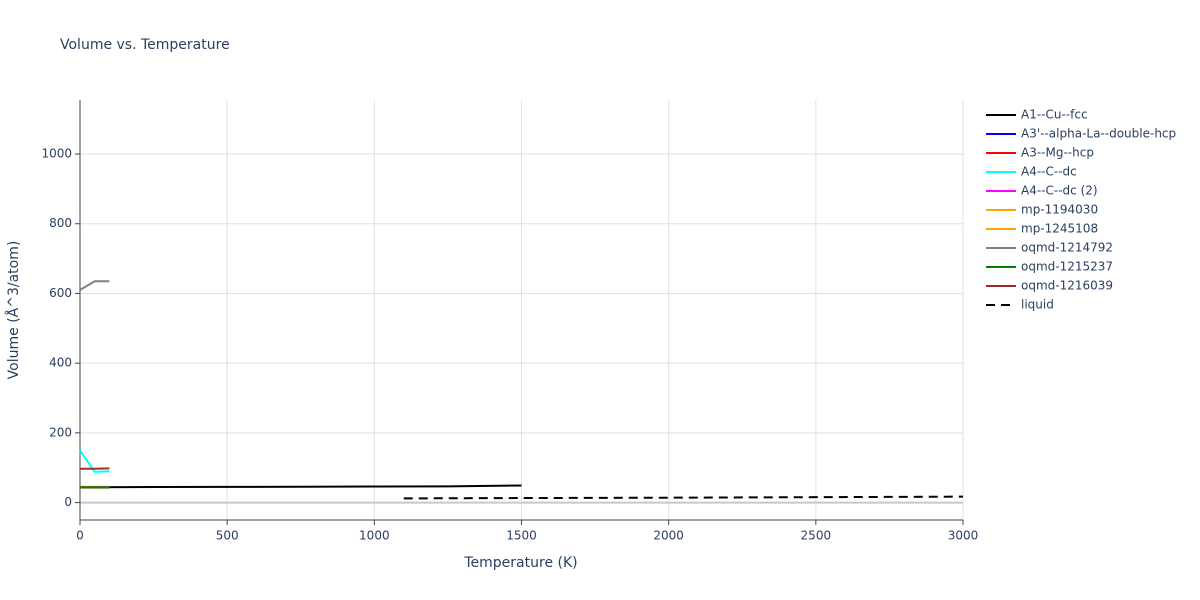 The width and height of the screenshot is (1200, 600). Describe the element at coordinates (521, 536) in the screenshot. I see `x-tick-label: 1500` at that location.